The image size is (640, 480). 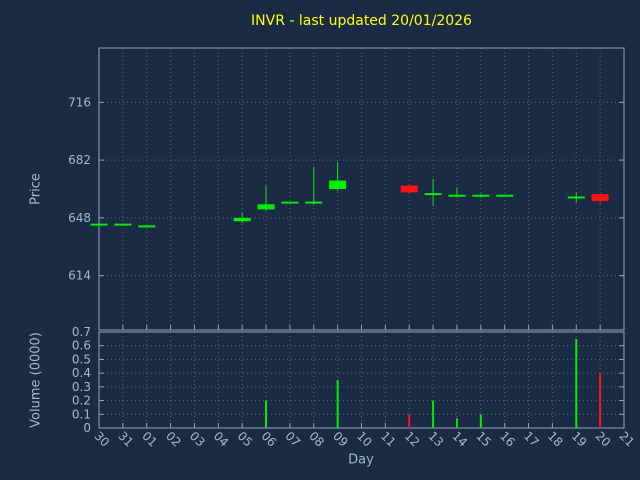 I want to click on volume-tick-label: 0, so click(x=87, y=428).